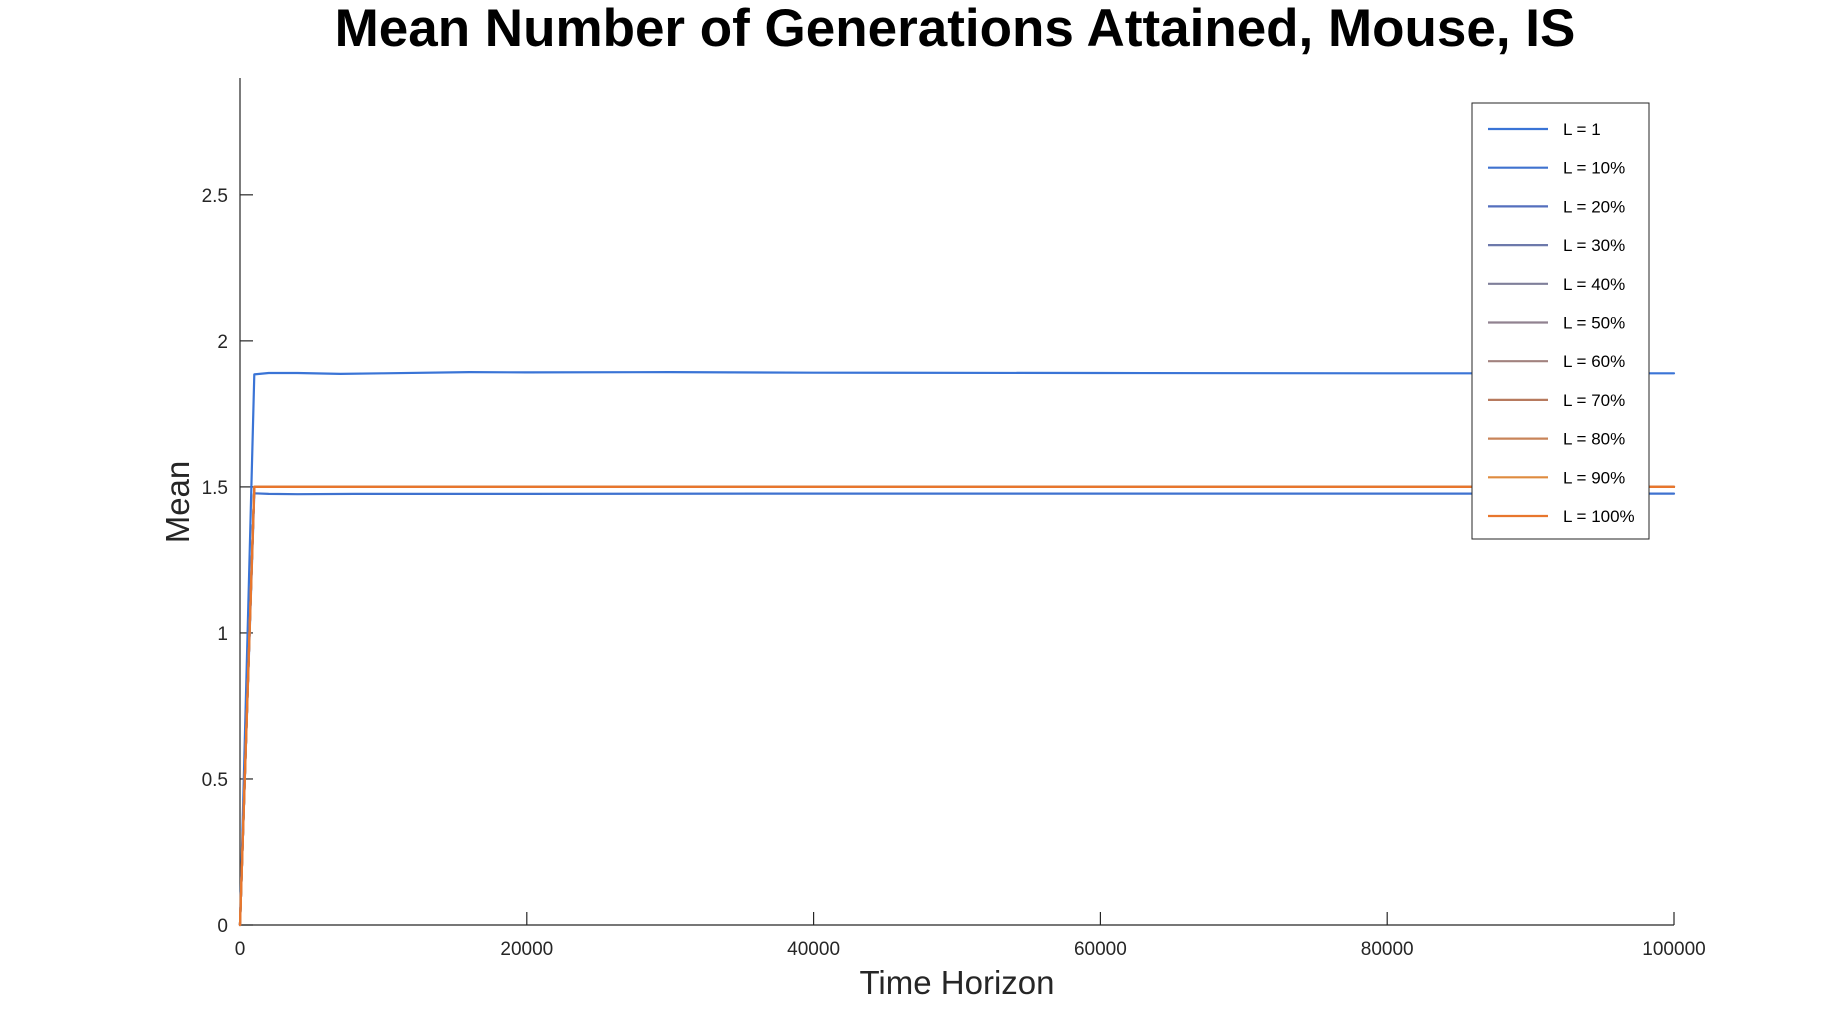 This screenshot has width=1830, height=1034. I want to click on y-tick-label: 2.5, so click(215, 196).